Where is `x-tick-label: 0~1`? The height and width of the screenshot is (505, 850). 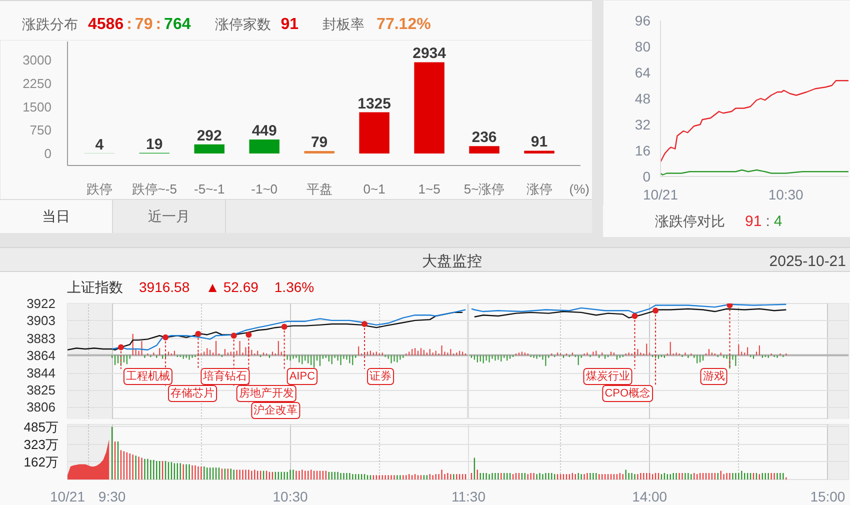 x-tick-label: 0~1 is located at coordinates (374, 189).